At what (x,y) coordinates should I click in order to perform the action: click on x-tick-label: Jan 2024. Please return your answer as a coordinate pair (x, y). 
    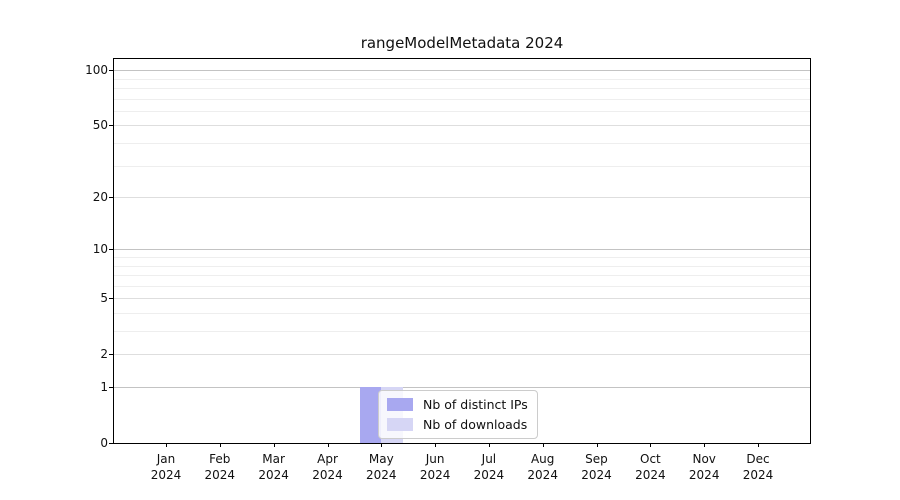
    Looking at the image, I should click on (166, 467).